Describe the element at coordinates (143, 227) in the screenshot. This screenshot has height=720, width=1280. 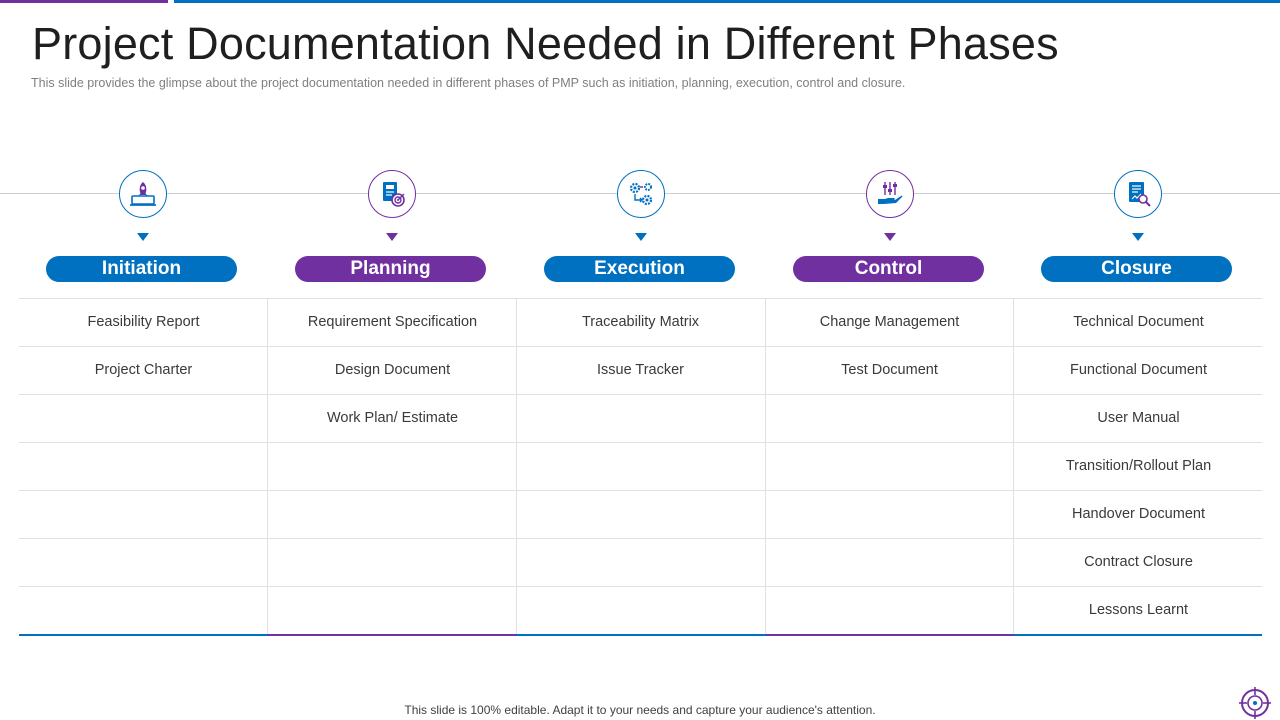
I see `phase-header-initiation: Initiation` at that location.